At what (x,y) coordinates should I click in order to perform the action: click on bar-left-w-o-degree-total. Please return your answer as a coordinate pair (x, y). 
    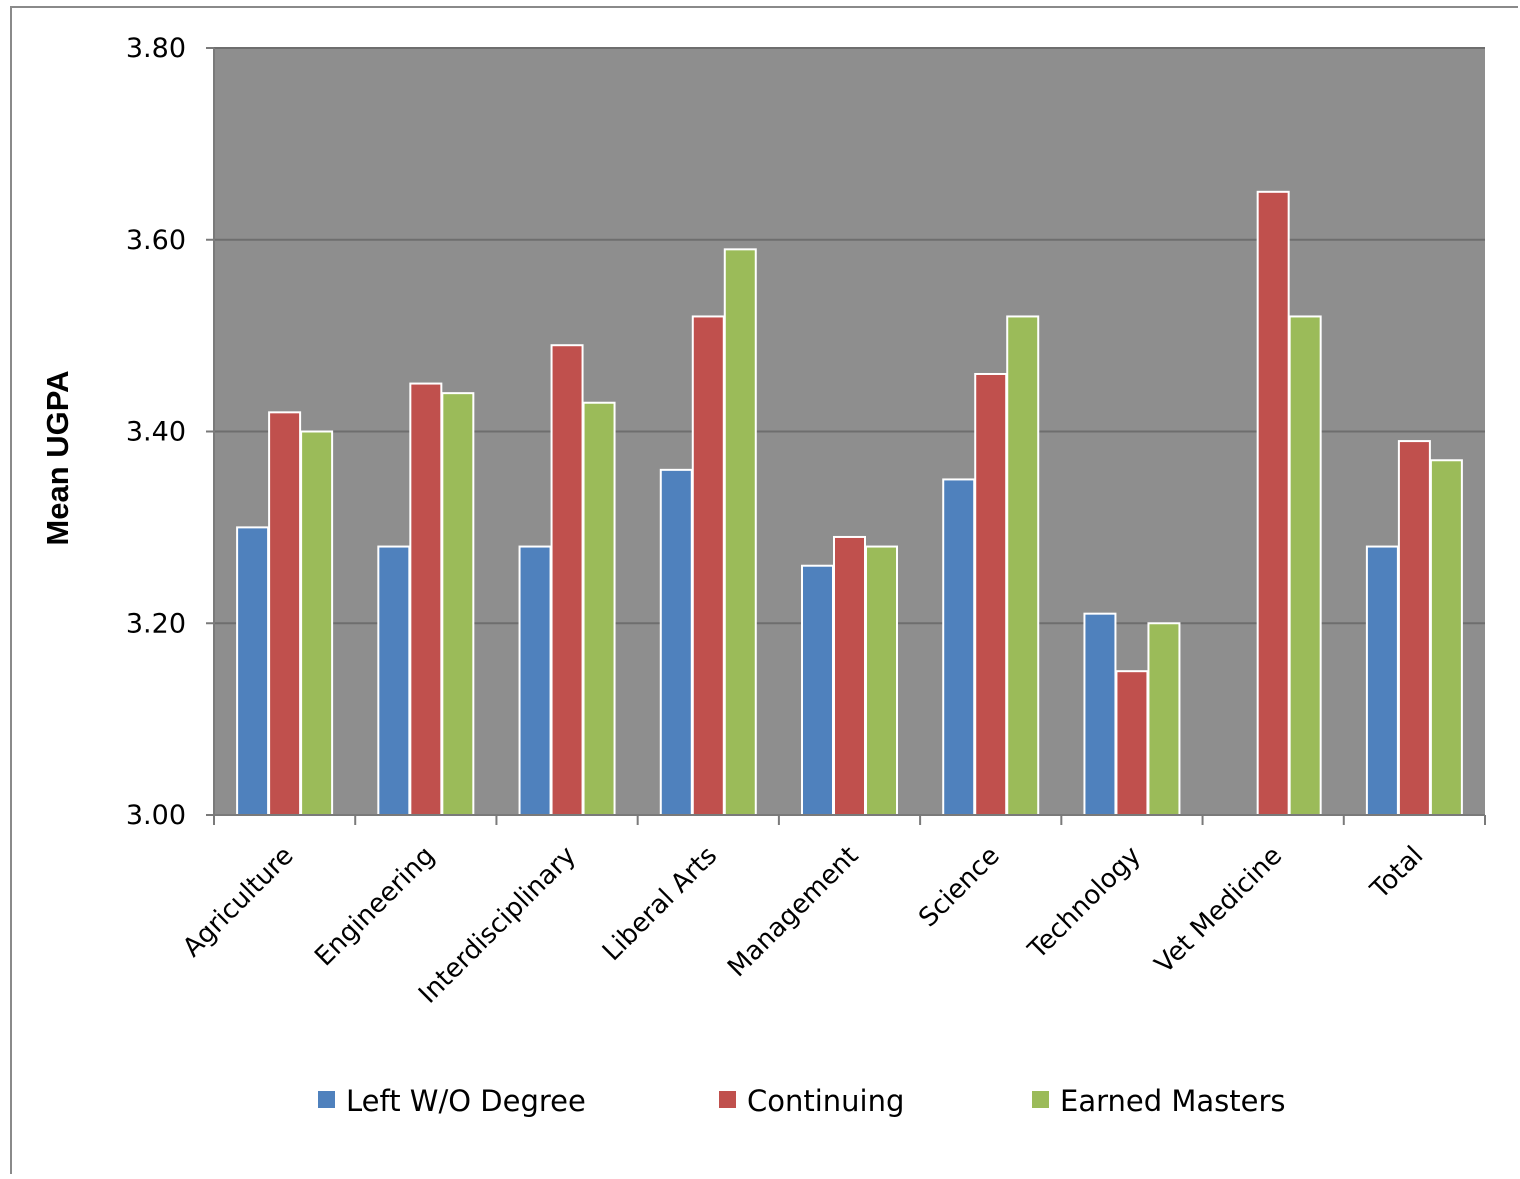
    Looking at the image, I should click on (1382, 680).